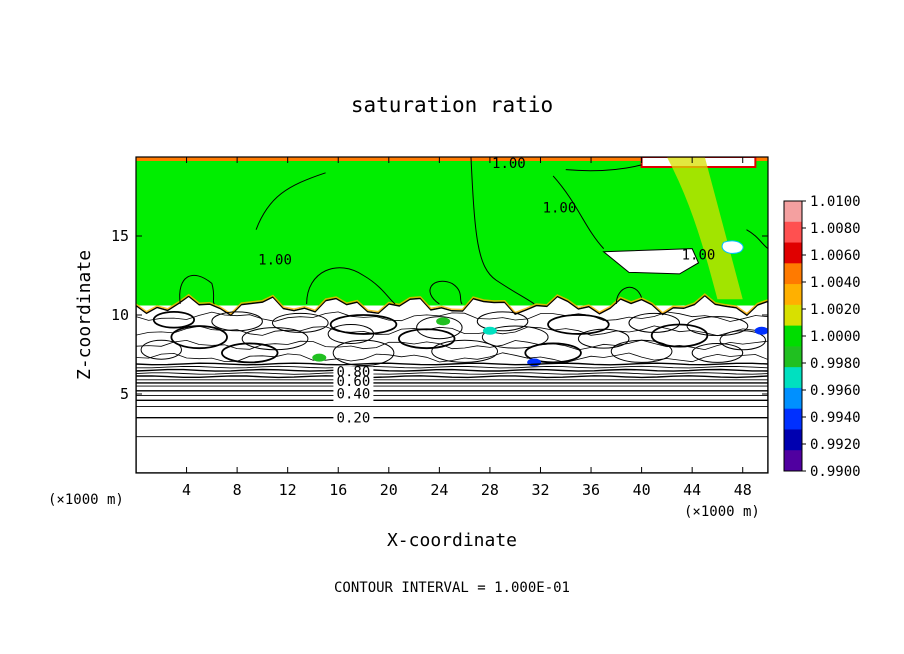 The height and width of the screenshot is (654, 904). What do you see at coordinates (835, 418) in the screenshot?
I see `colorbar-label-8: 0.9940` at bounding box center [835, 418].